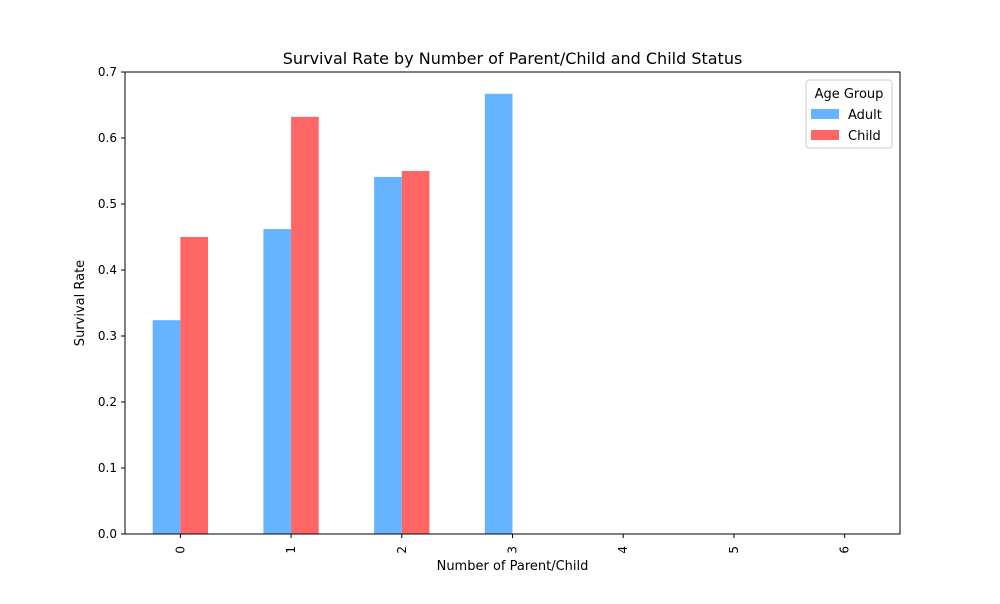 This screenshot has width=1000, height=604. Describe the element at coordinates (849, 94) in the screenshot. I see `legend-title: Age Group` at that location.